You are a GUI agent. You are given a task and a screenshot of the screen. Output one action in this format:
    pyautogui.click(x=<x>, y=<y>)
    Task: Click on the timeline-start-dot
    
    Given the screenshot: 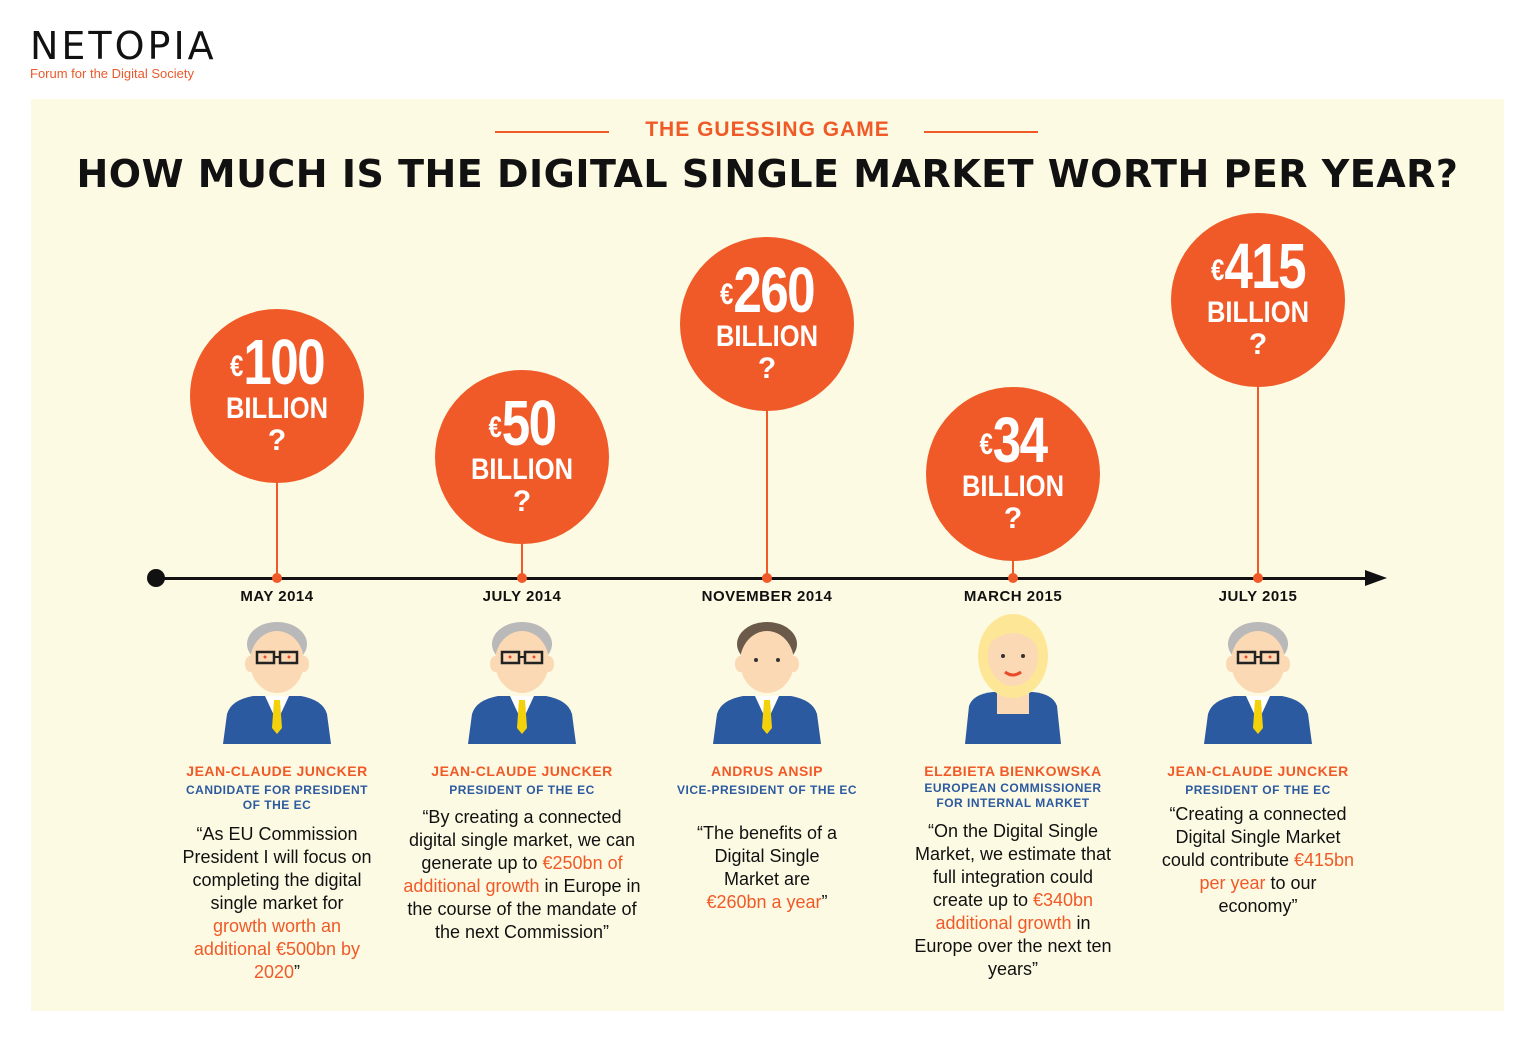 What is the action you would take?
    pyautogui.click(x=156, y=578)
    